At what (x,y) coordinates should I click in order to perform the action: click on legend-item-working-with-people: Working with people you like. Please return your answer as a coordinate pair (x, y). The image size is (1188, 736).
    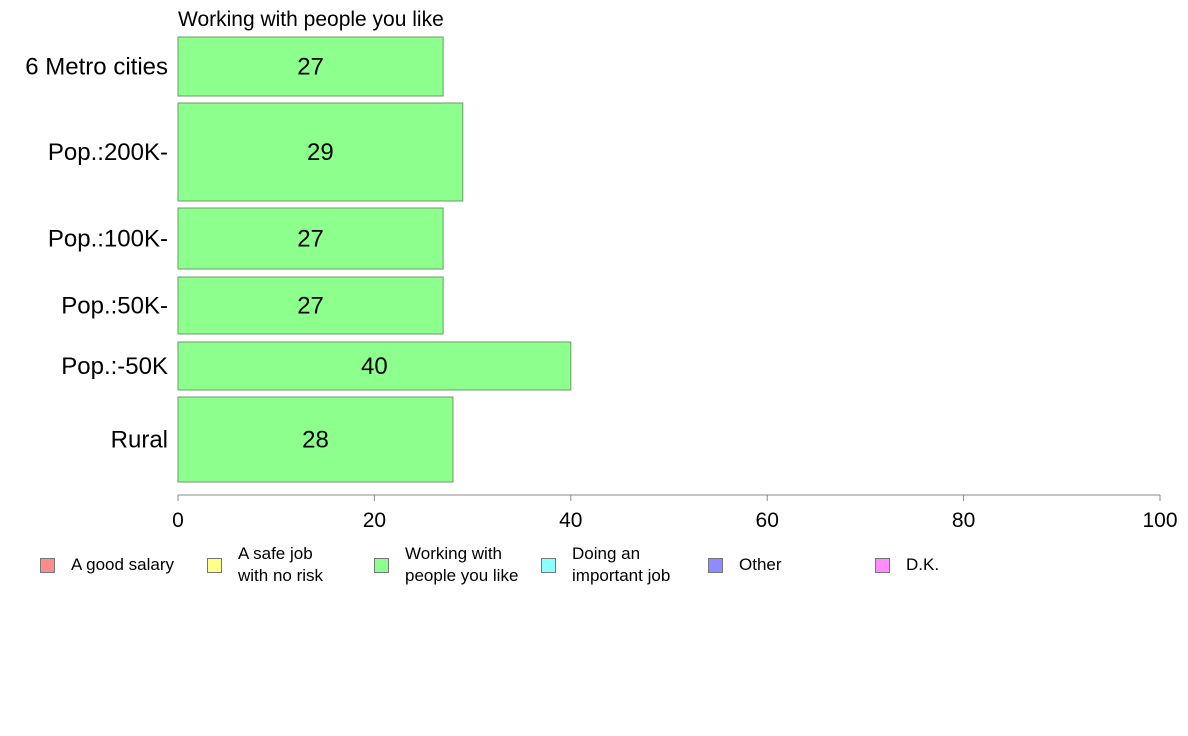
    Looking at the image, I should click on (446, 565).